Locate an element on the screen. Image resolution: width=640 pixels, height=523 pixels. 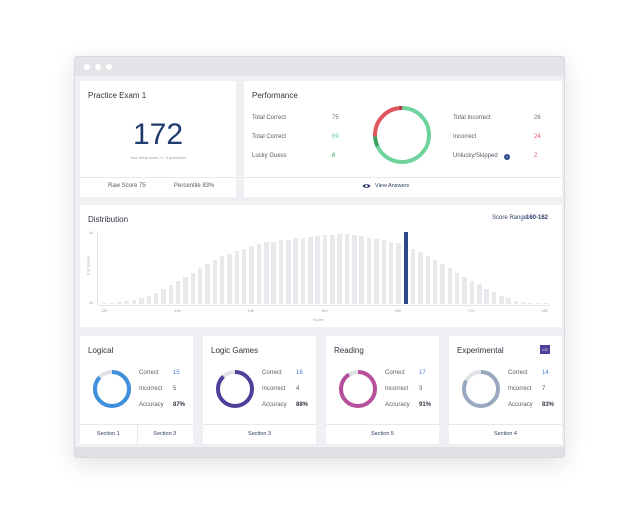
distribution-bars is located at coordinates (325, 268).